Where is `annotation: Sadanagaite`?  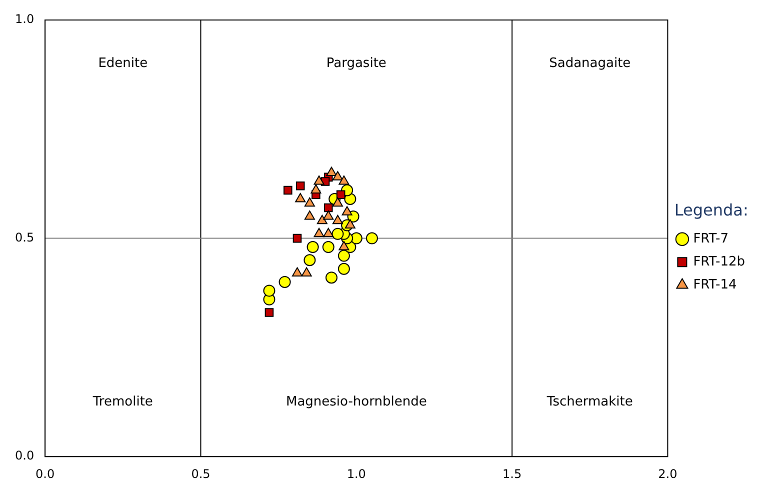 annotation: Sadanagaite is located at coordinates (590, 64).